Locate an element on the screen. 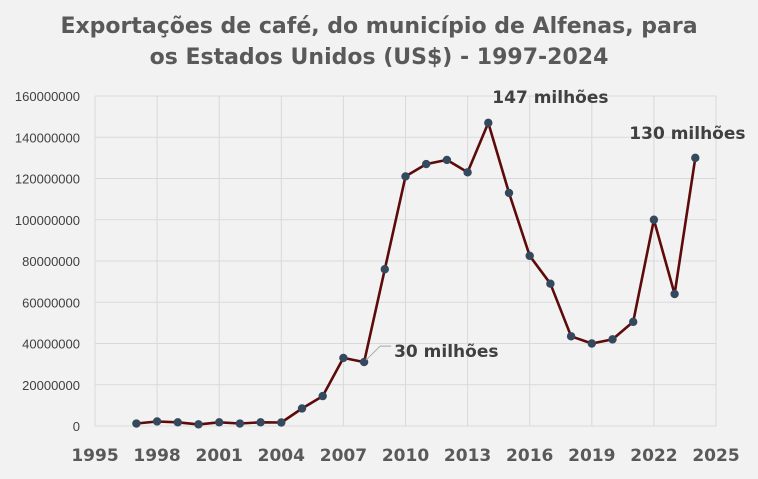  annotation-label: 147 milhões is located at coordinates (550, 98).